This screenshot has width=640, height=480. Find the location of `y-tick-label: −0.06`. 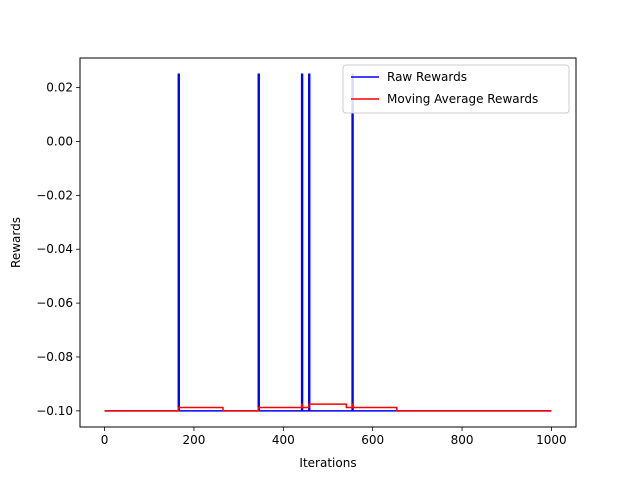

y-tick-label: −0.06 is located at coordinates (54, 303).